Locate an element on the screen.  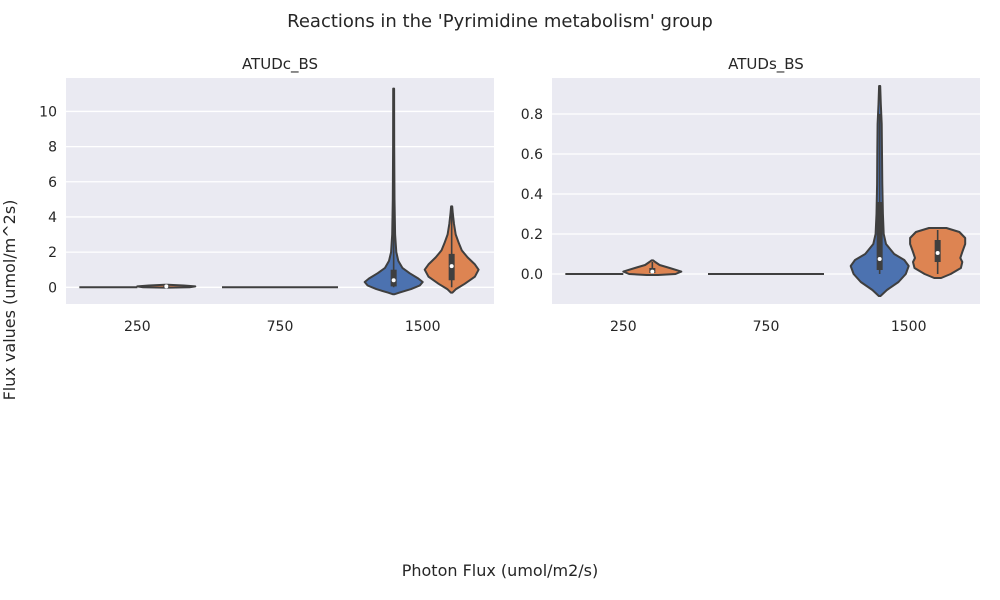
y-tick-label: 0.0 is located at coordinates (532, 275).